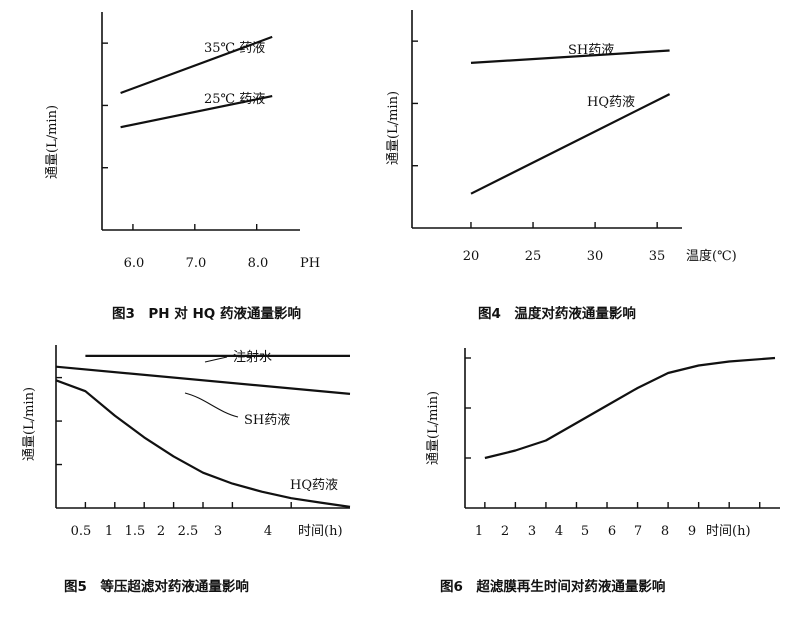 The image size is (800, 620). I want to click on chart4-series-label: HQ药液, so click(611, 102).